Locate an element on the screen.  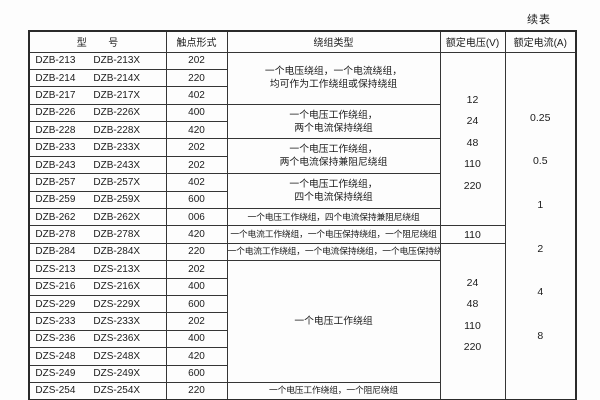
model-cell: DZB-257 DZB-257X is located at coordinates (97, 182).